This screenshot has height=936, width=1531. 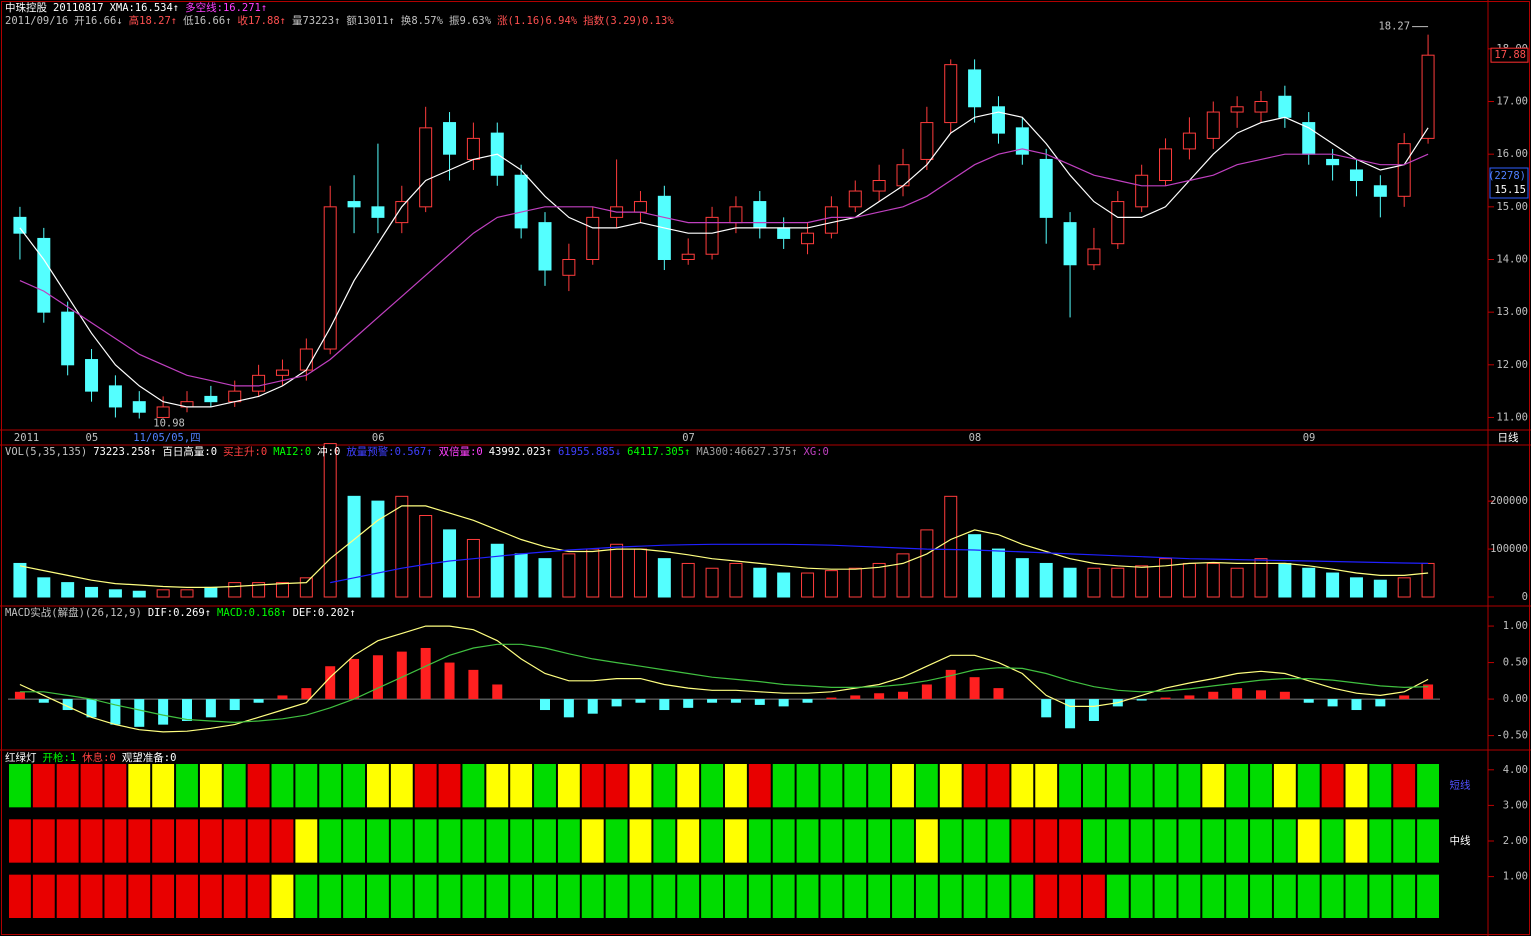 I want to click on header-text: 收17.88↑, so click(x=262, y=20).